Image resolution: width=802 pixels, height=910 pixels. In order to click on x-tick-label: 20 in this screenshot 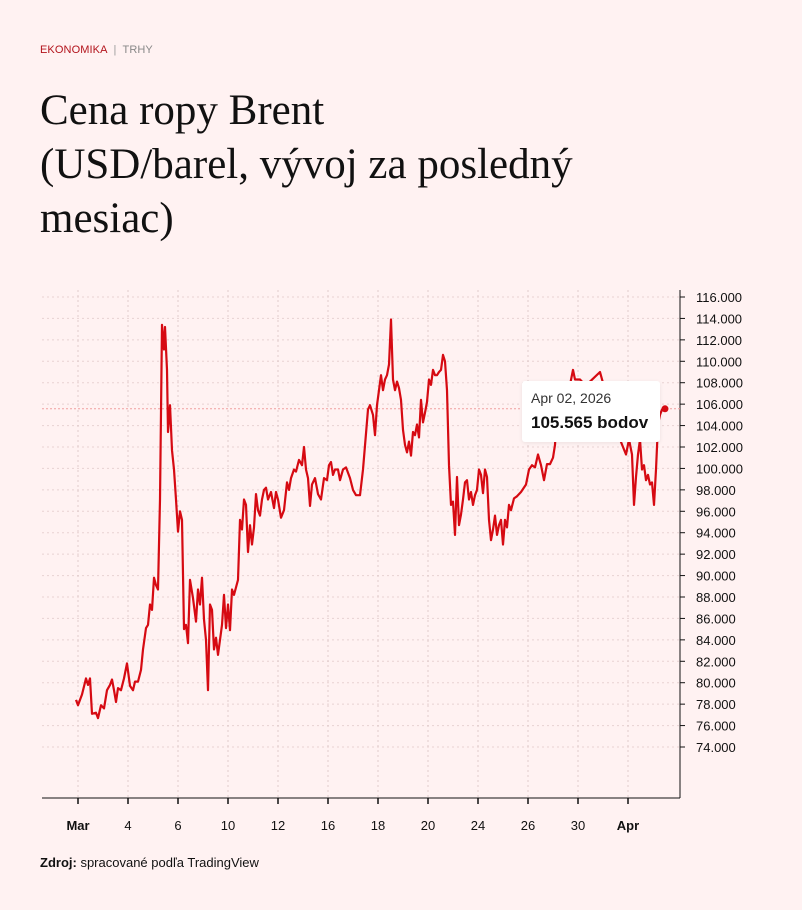, I will do `click(428, 825)`.